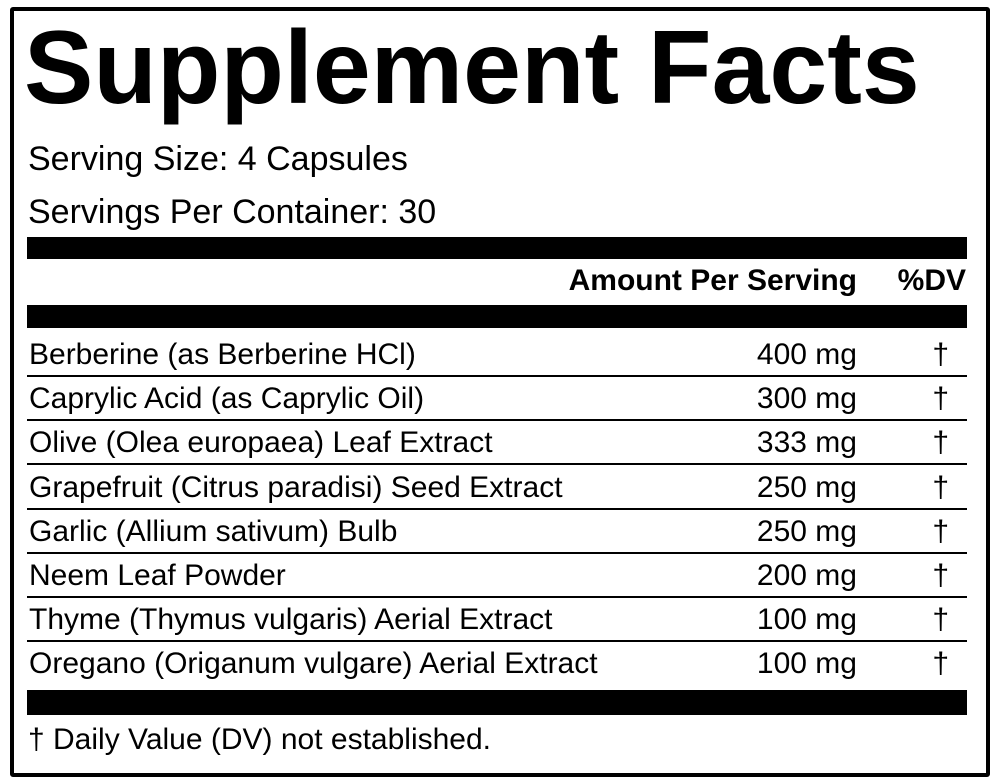 The width and height of the screenshot is (1000, 784). I want to click on ingredient-amount: 333 mg, so click(806, 443).